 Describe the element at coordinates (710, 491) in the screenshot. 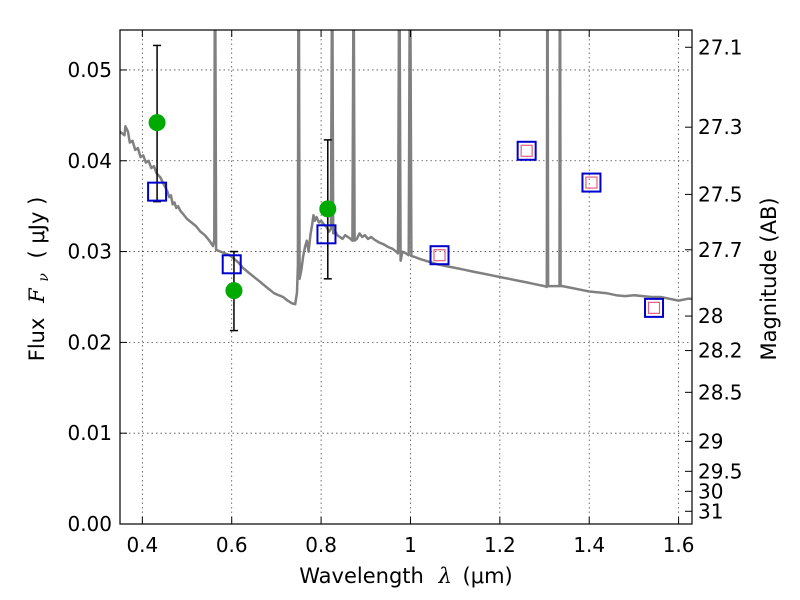

I see `y2-tick-label: 30` at that location.